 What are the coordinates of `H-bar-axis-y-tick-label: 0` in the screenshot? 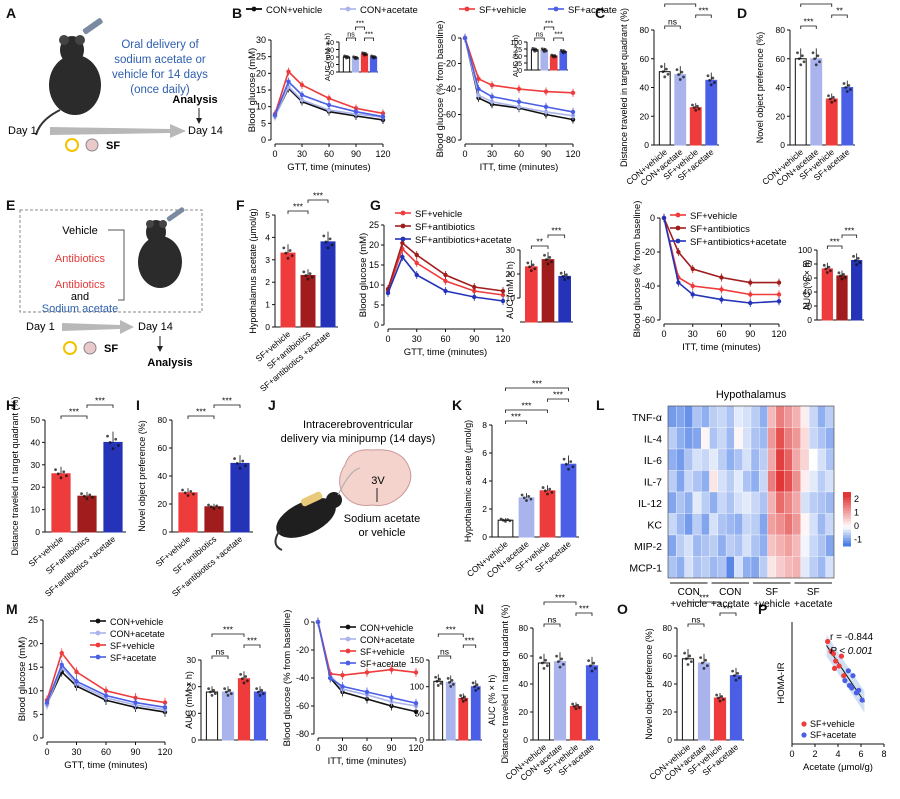 It's located at (37, 532).